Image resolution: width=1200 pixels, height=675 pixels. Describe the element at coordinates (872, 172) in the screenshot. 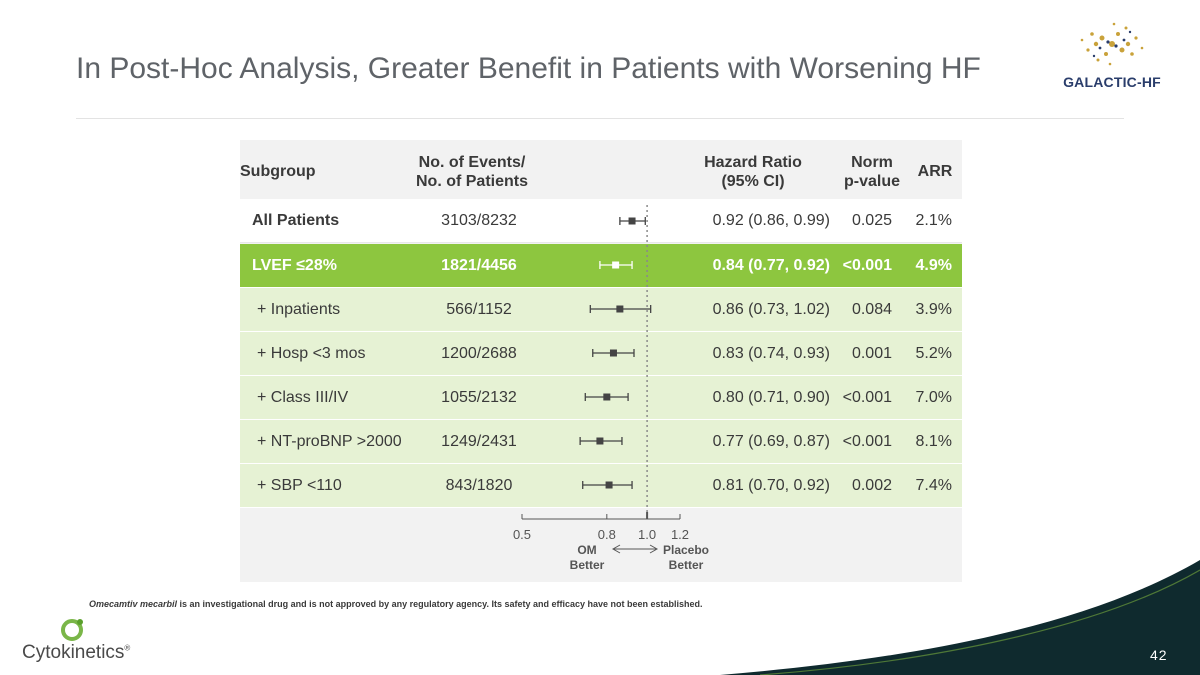

I see `header-p-value: Norm p-value` at that location.